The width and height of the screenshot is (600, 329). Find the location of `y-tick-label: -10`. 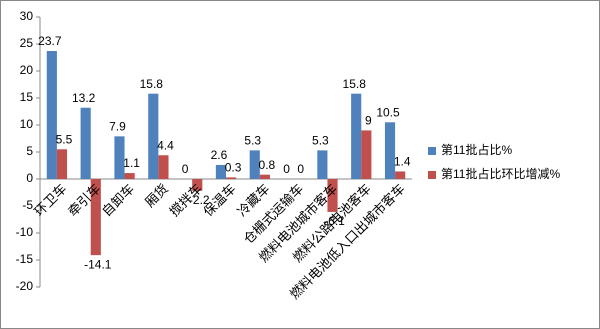

y-tick-label: -10 is located at coordinates (25, 232).